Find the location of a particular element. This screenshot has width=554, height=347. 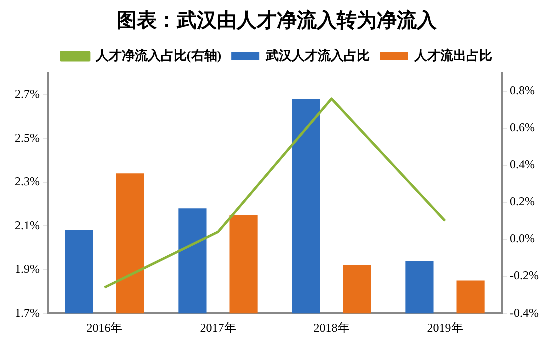

y-tick-label: 2.1% is located at coordinates (27, 225).